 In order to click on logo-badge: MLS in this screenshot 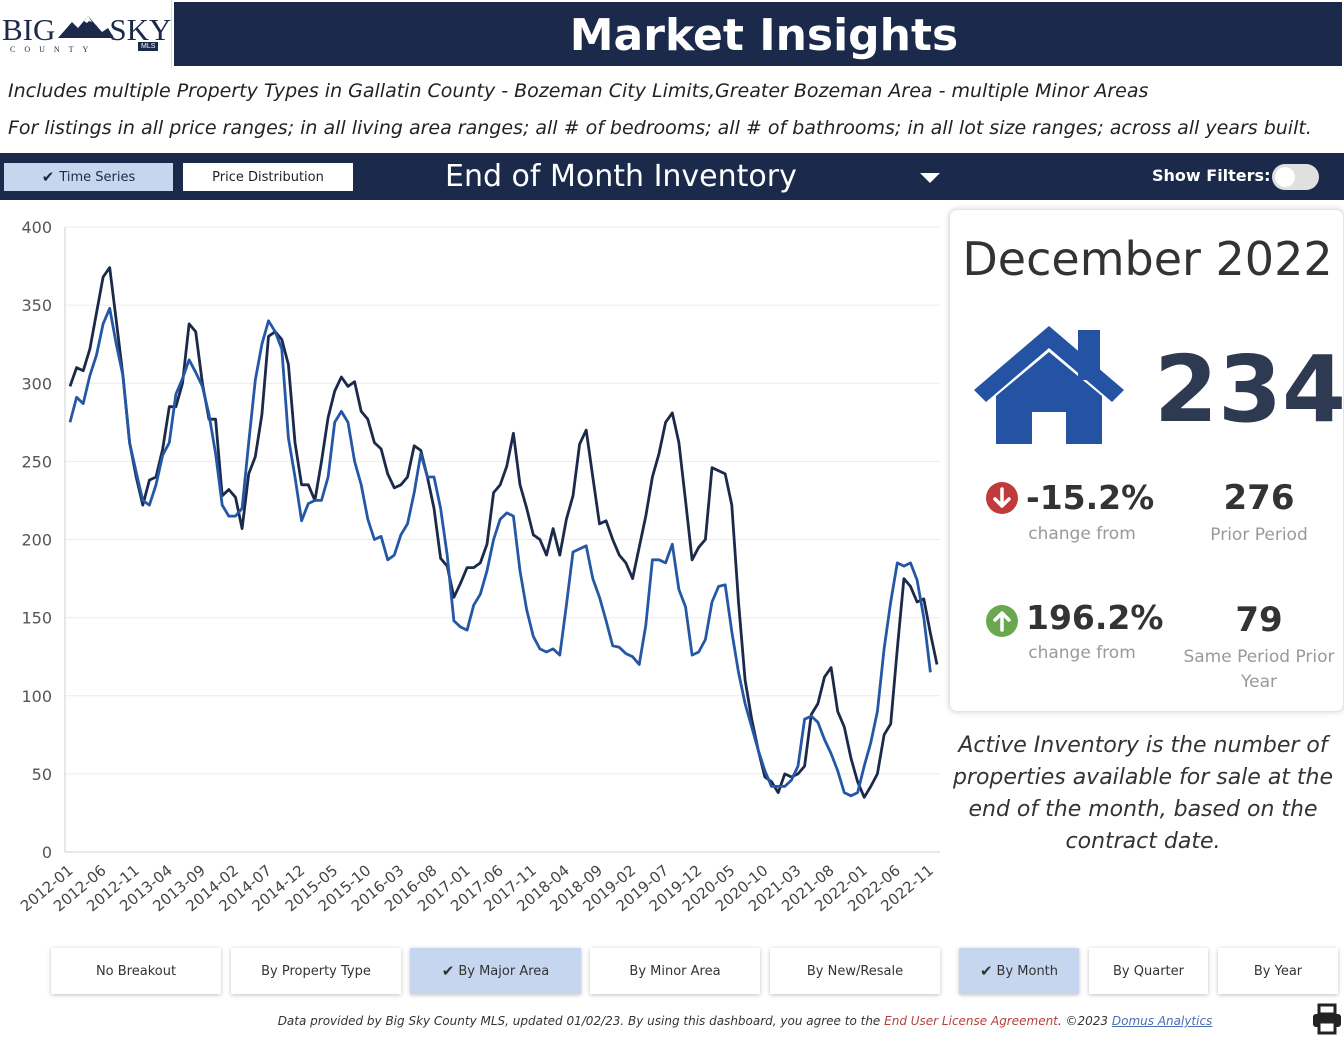, I will do `click(148, 46)`.